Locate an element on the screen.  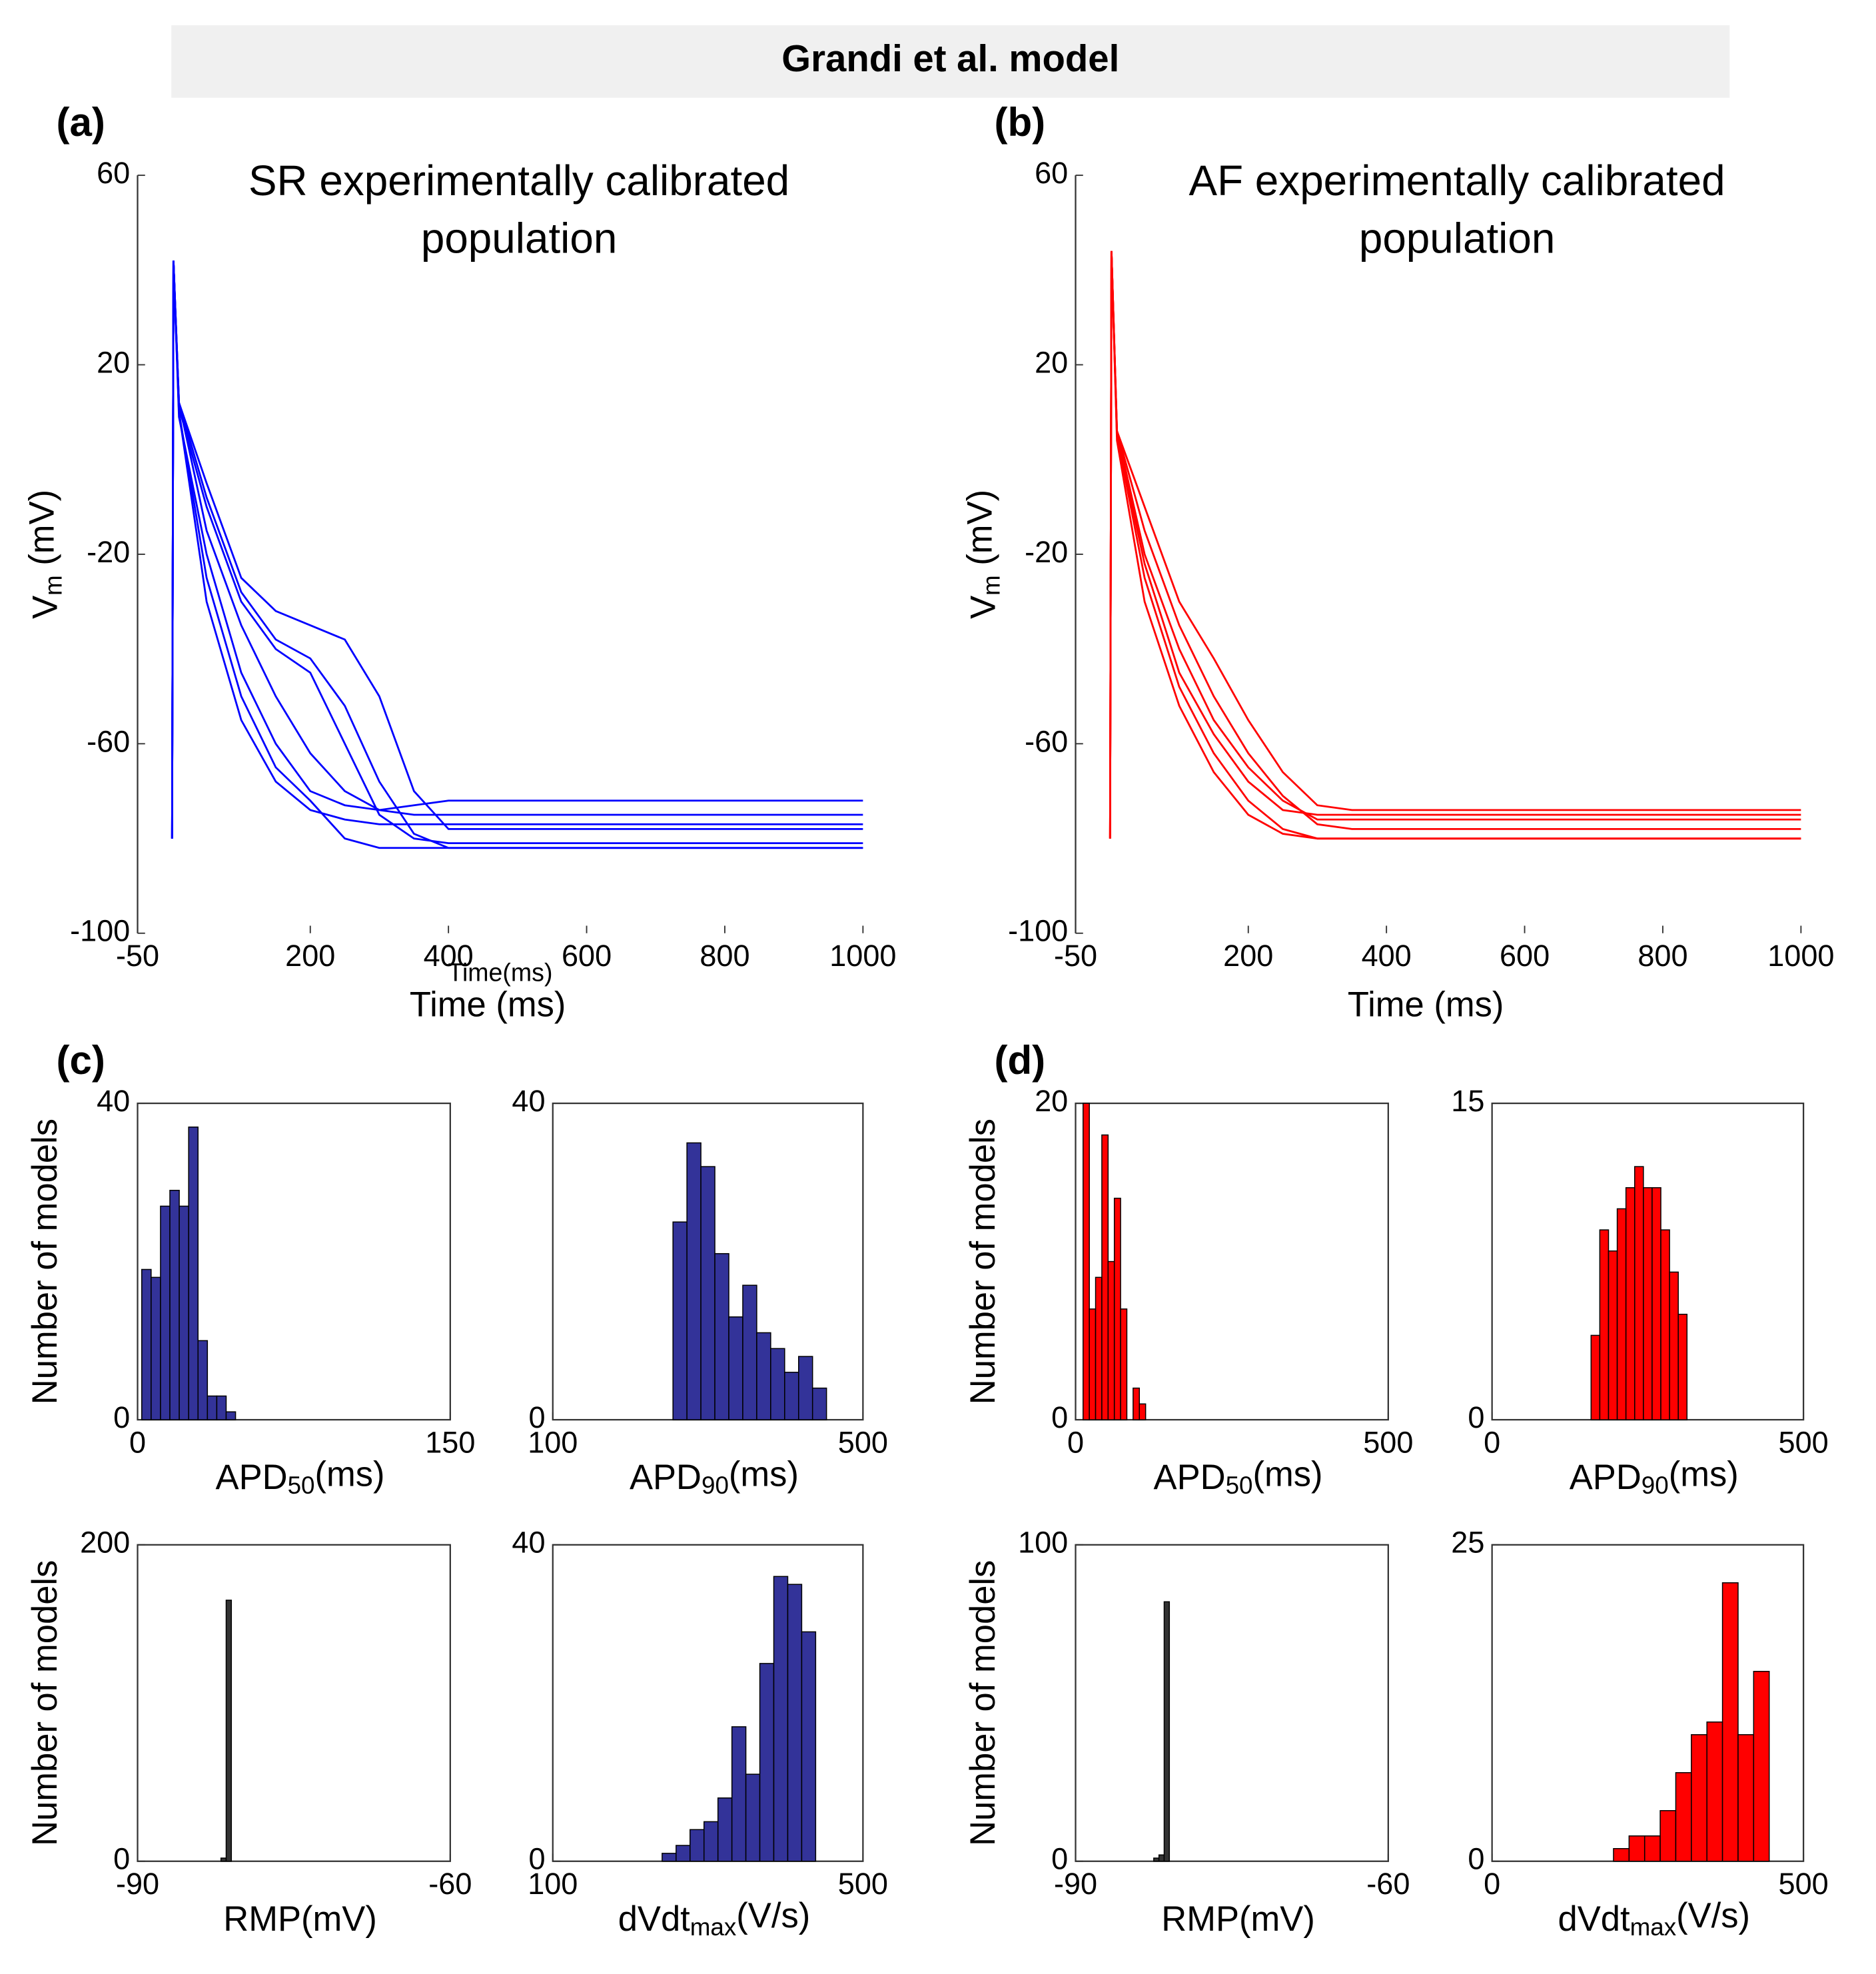
chart-title: AF experimentally calibrated is located at coordinates (1457, 181).